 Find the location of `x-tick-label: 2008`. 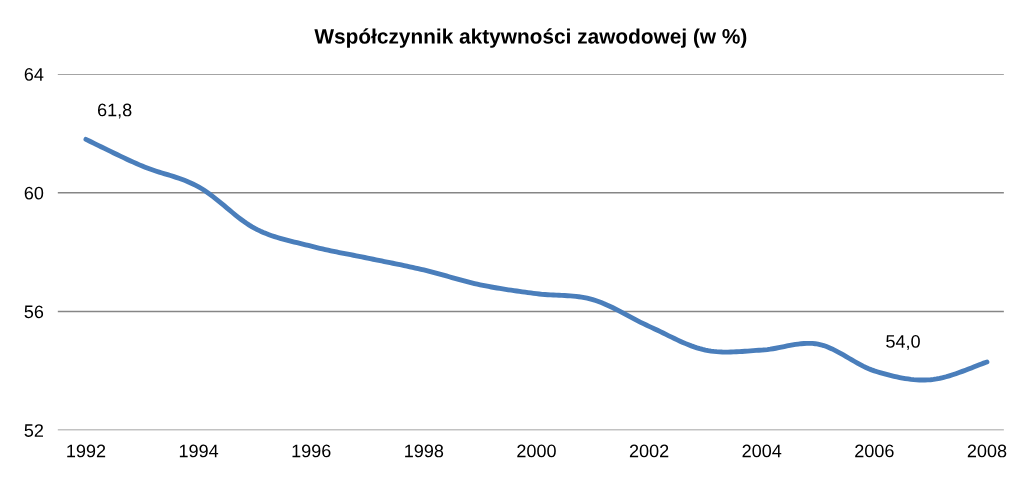

x-tick-label: 2008 is located at coordinates (987, 451).